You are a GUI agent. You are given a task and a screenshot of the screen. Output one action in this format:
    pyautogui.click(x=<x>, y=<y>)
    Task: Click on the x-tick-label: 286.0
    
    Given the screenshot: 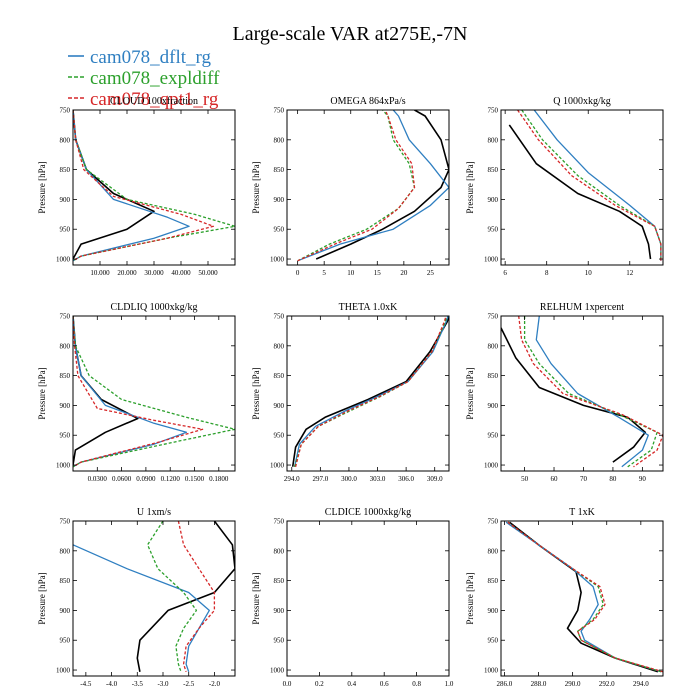 What is the action you would take?
    pyautogui.click(x=505, y=684)
    